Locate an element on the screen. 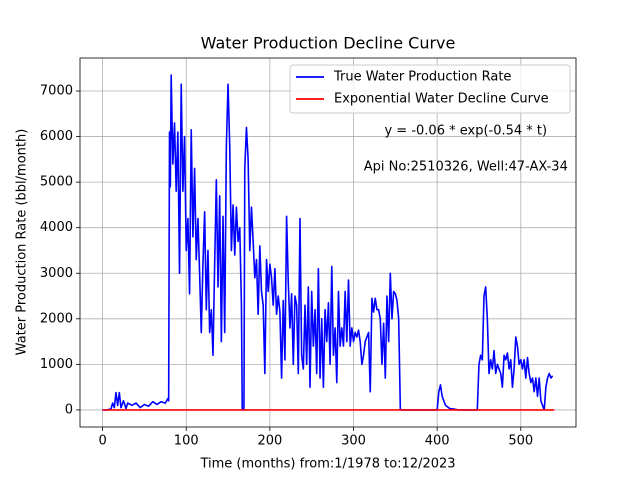  annotation: y = -0.06 * exp(-0.54 * t) is located at coordinates (465, 131).